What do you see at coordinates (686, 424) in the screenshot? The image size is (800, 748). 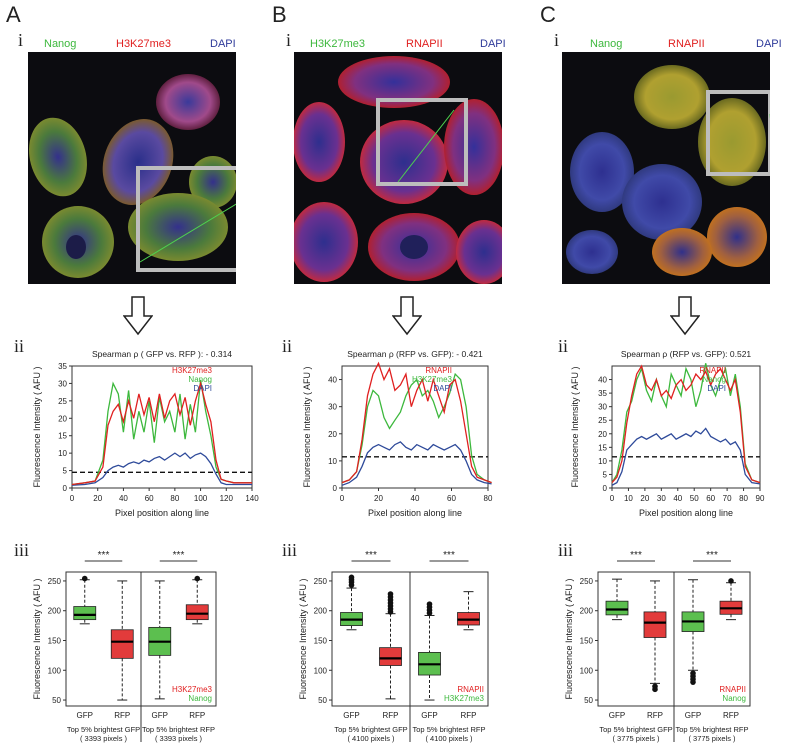 I see `series-line-rnapii` at bounding box center [686, 424].